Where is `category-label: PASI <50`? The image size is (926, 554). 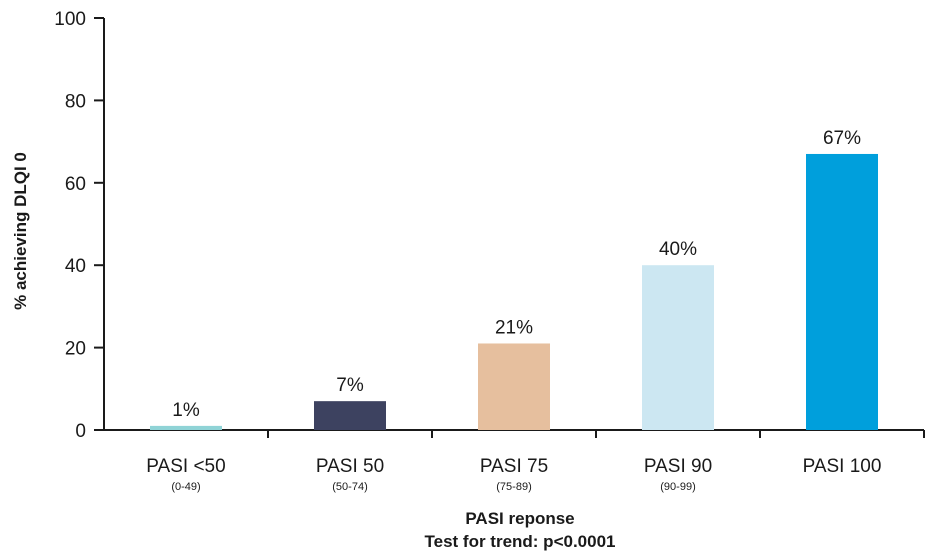 category-label: PASI <50 is located at coordinates (185, 466).